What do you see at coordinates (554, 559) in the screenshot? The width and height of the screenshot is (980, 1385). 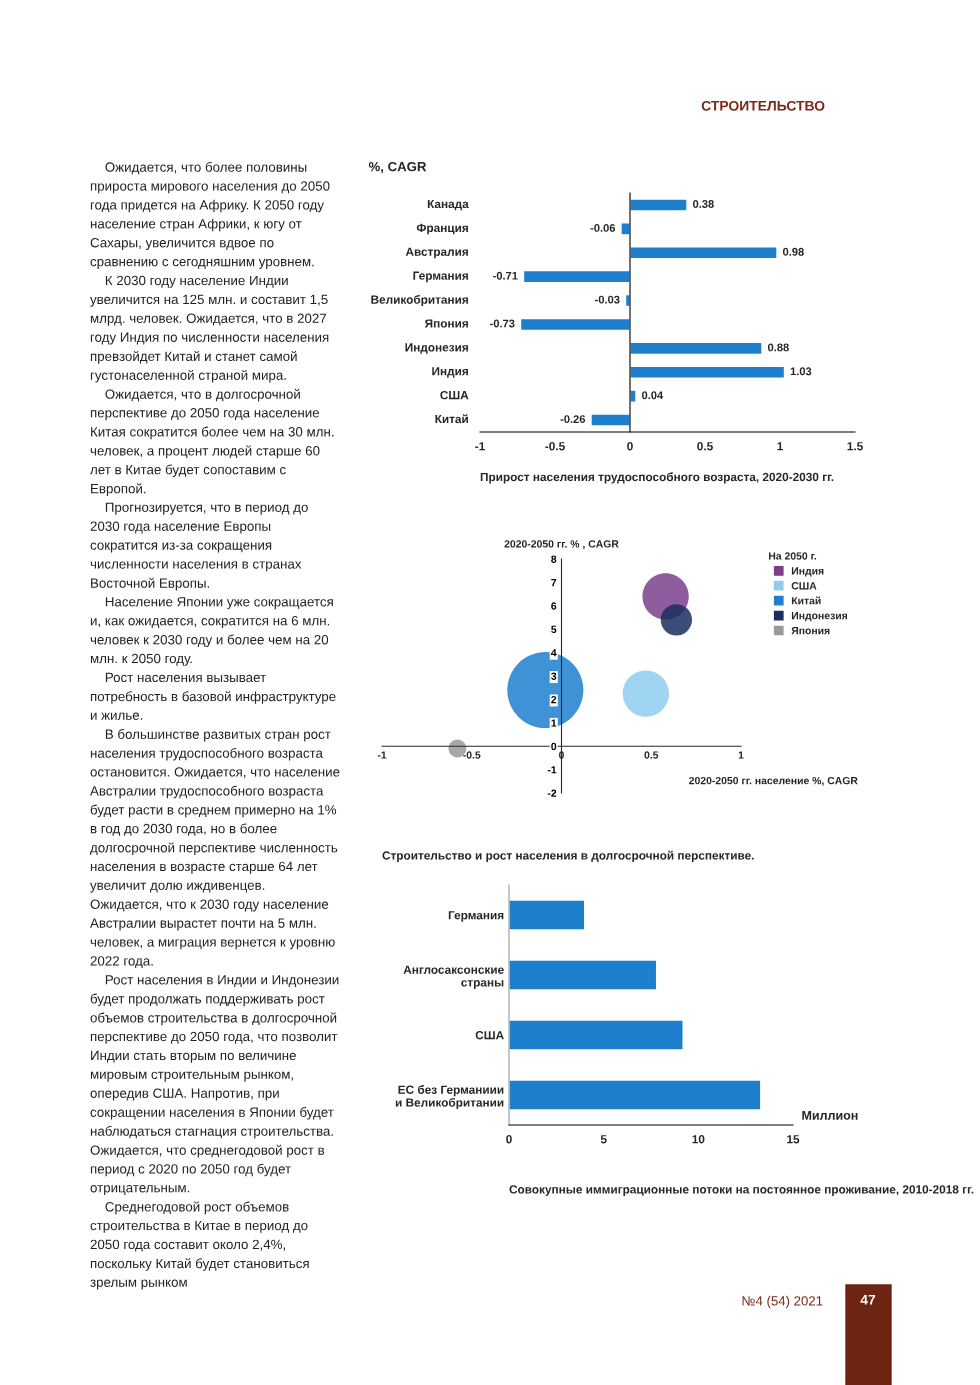 I see `y-tick-label: 8` at bounding box center [554, 559].